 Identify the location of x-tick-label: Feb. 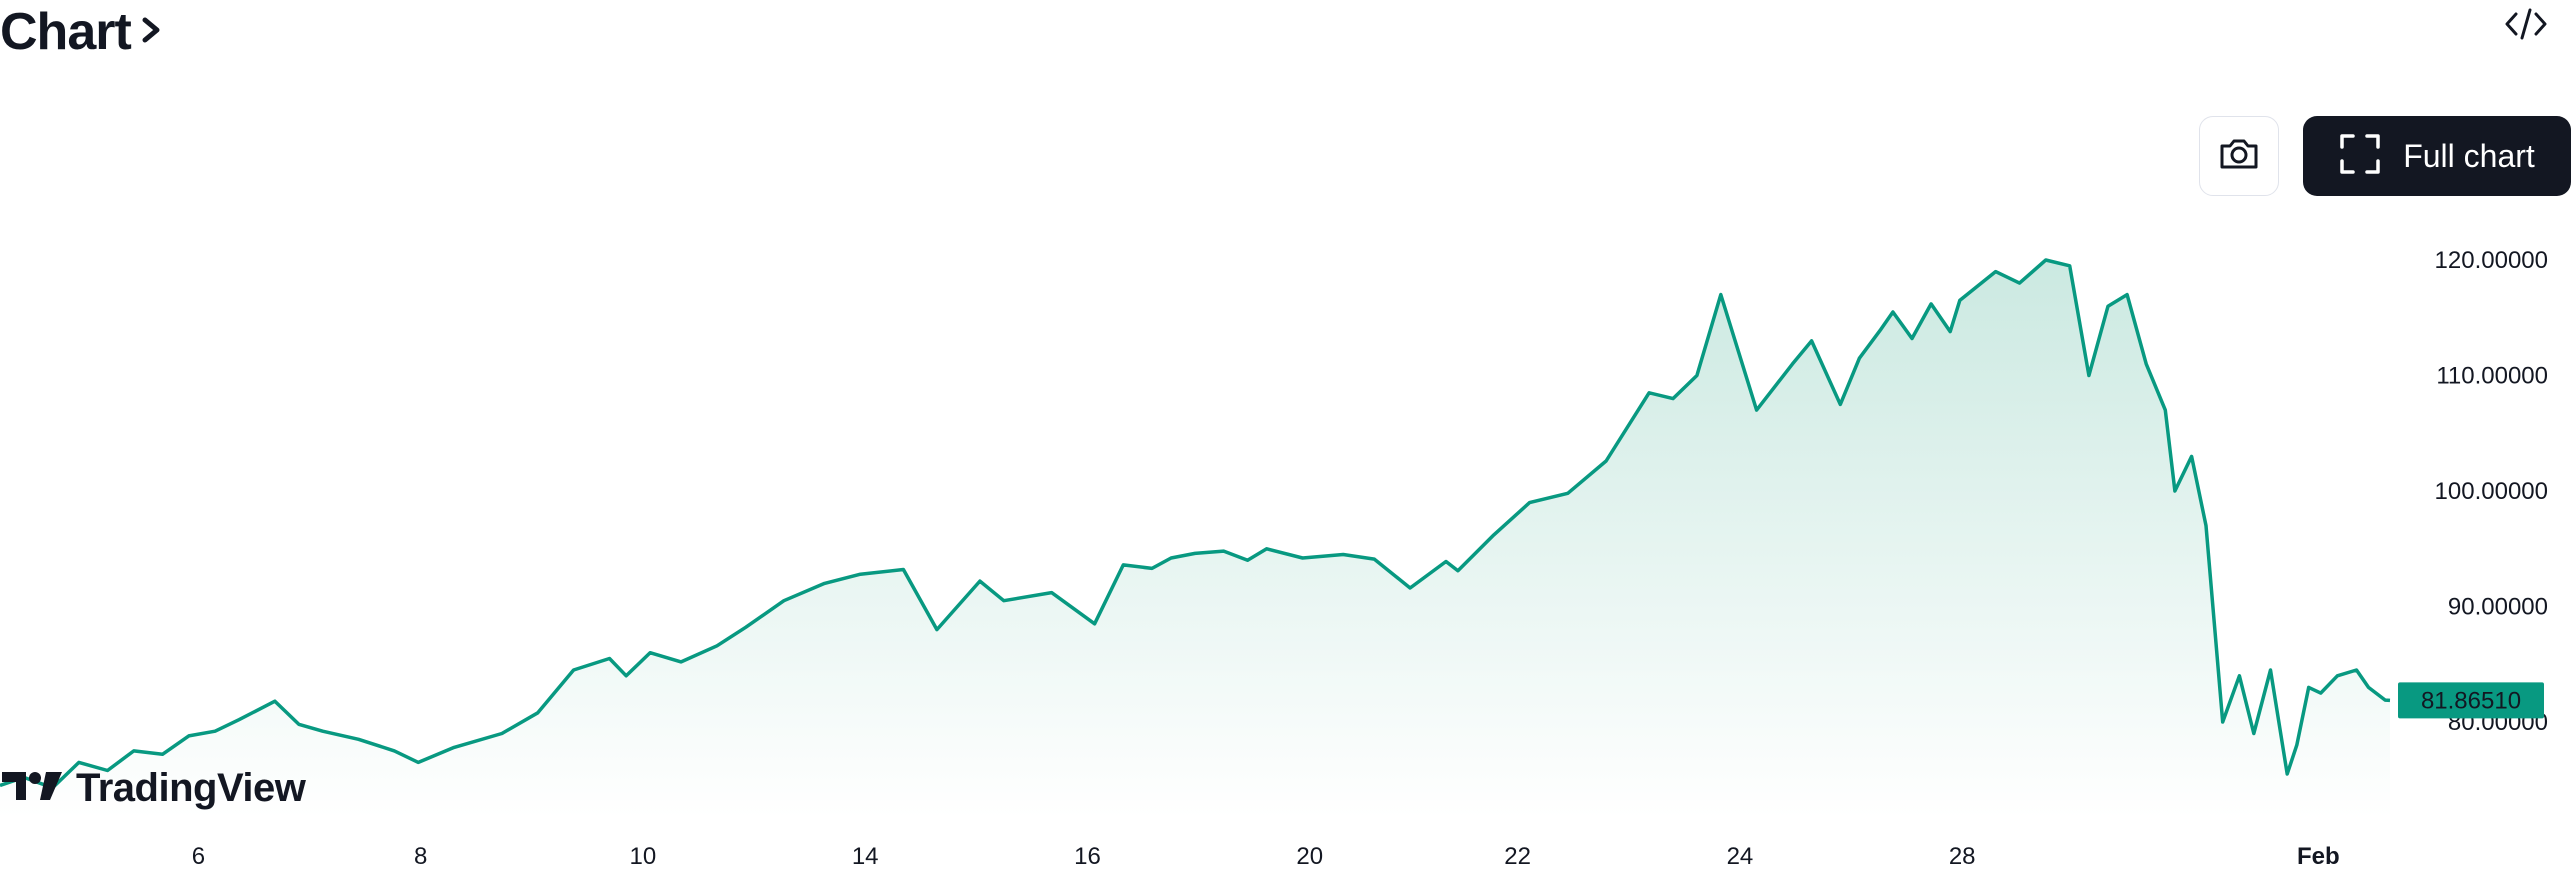
(2318, 856).